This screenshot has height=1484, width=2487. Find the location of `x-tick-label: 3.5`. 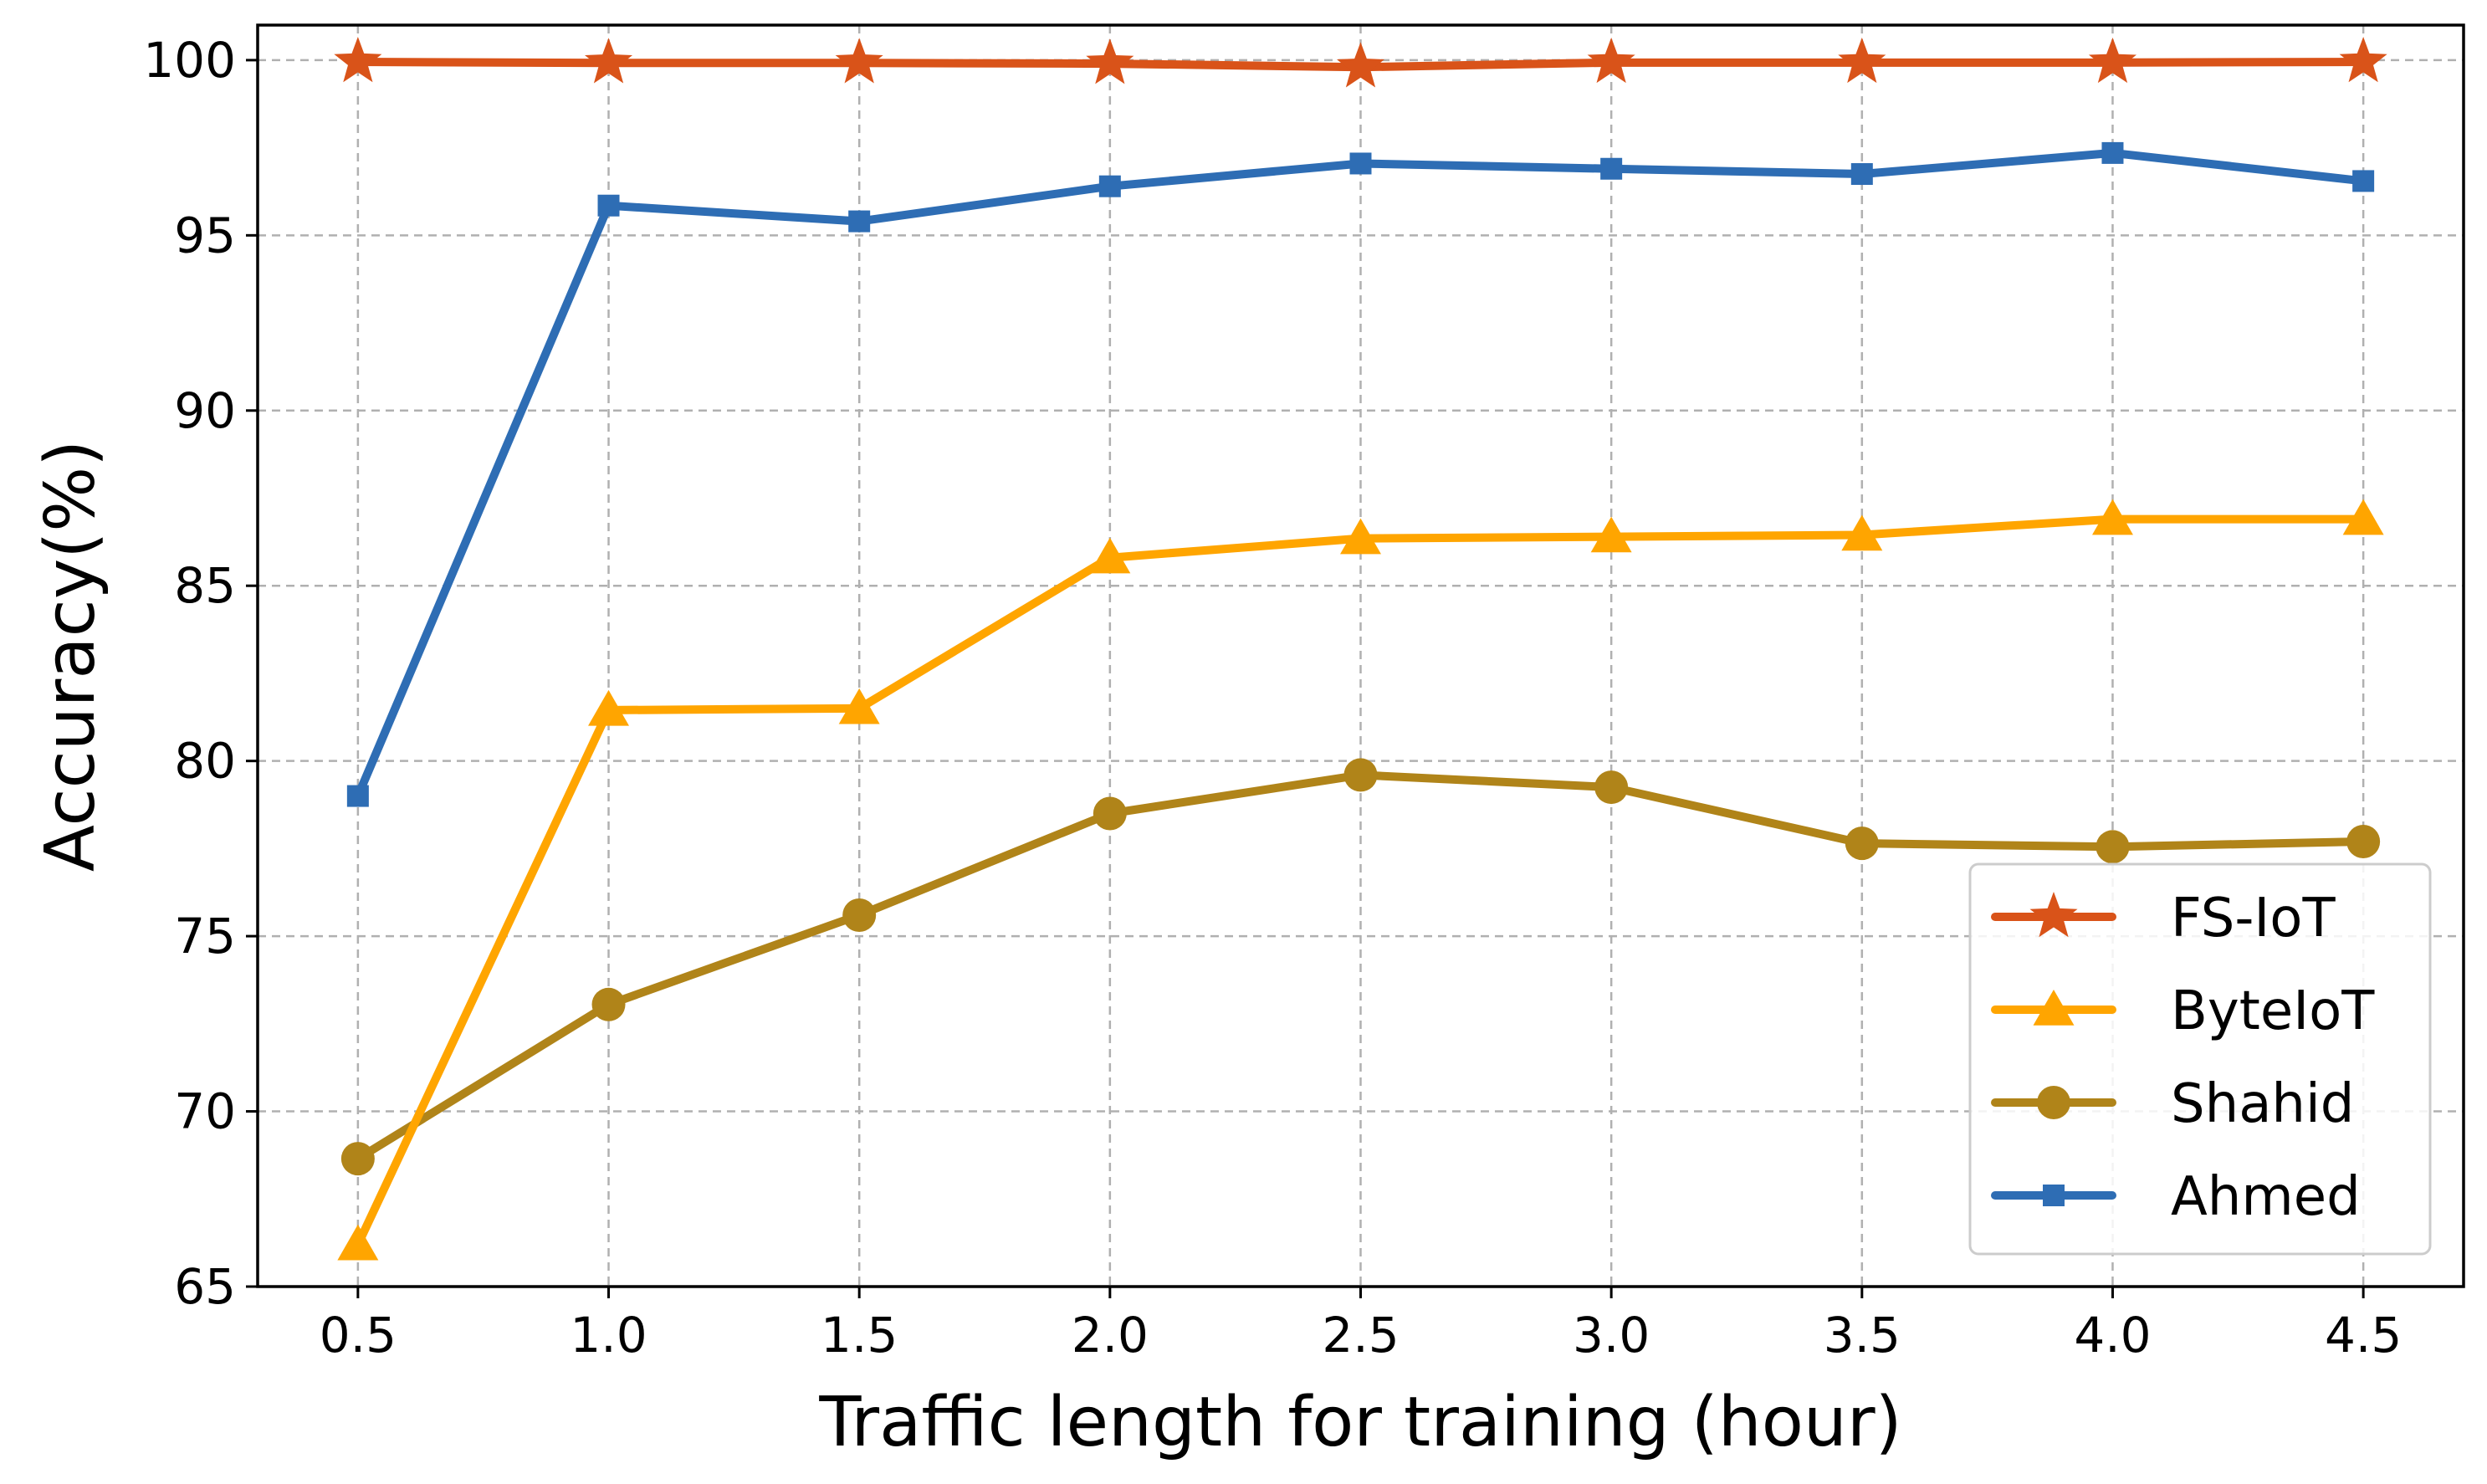

x-tick-label: 3.5 is located at coordinates (1863, 1335).